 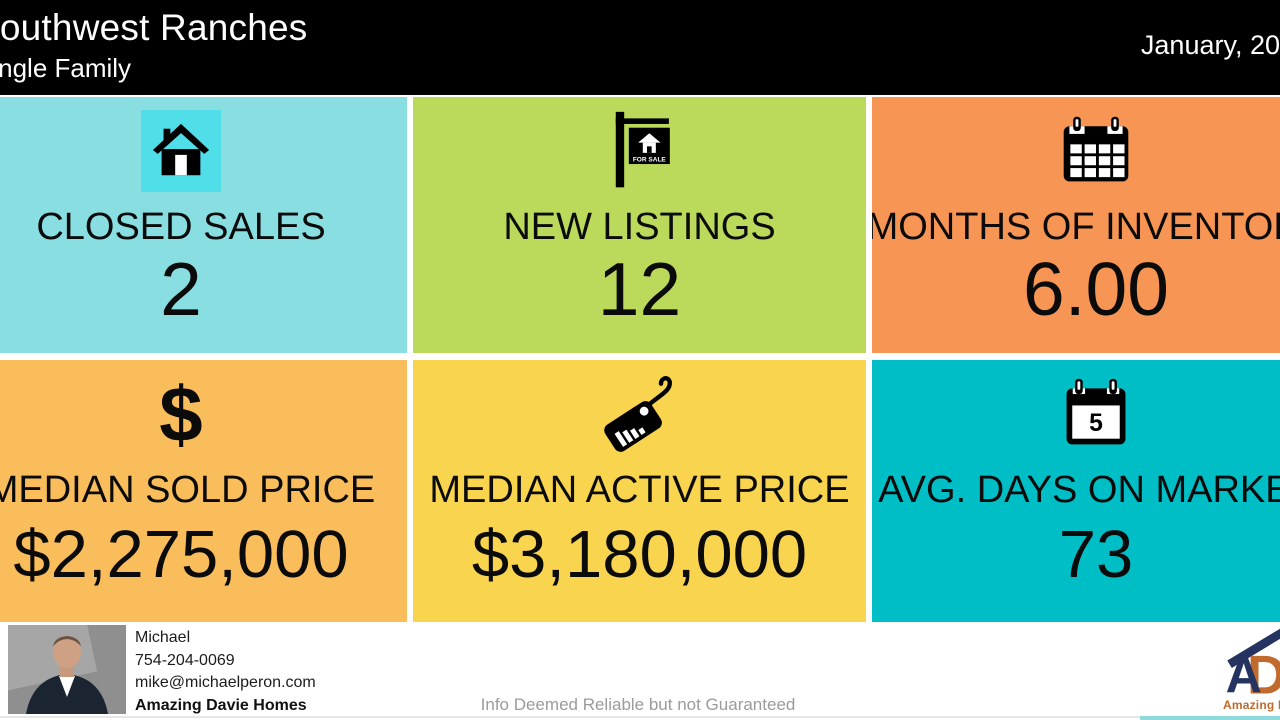 What do you see at coordinates (639, 288) in the screenshot?
I see `metric-value: 12` at bounding box center [639, 288].